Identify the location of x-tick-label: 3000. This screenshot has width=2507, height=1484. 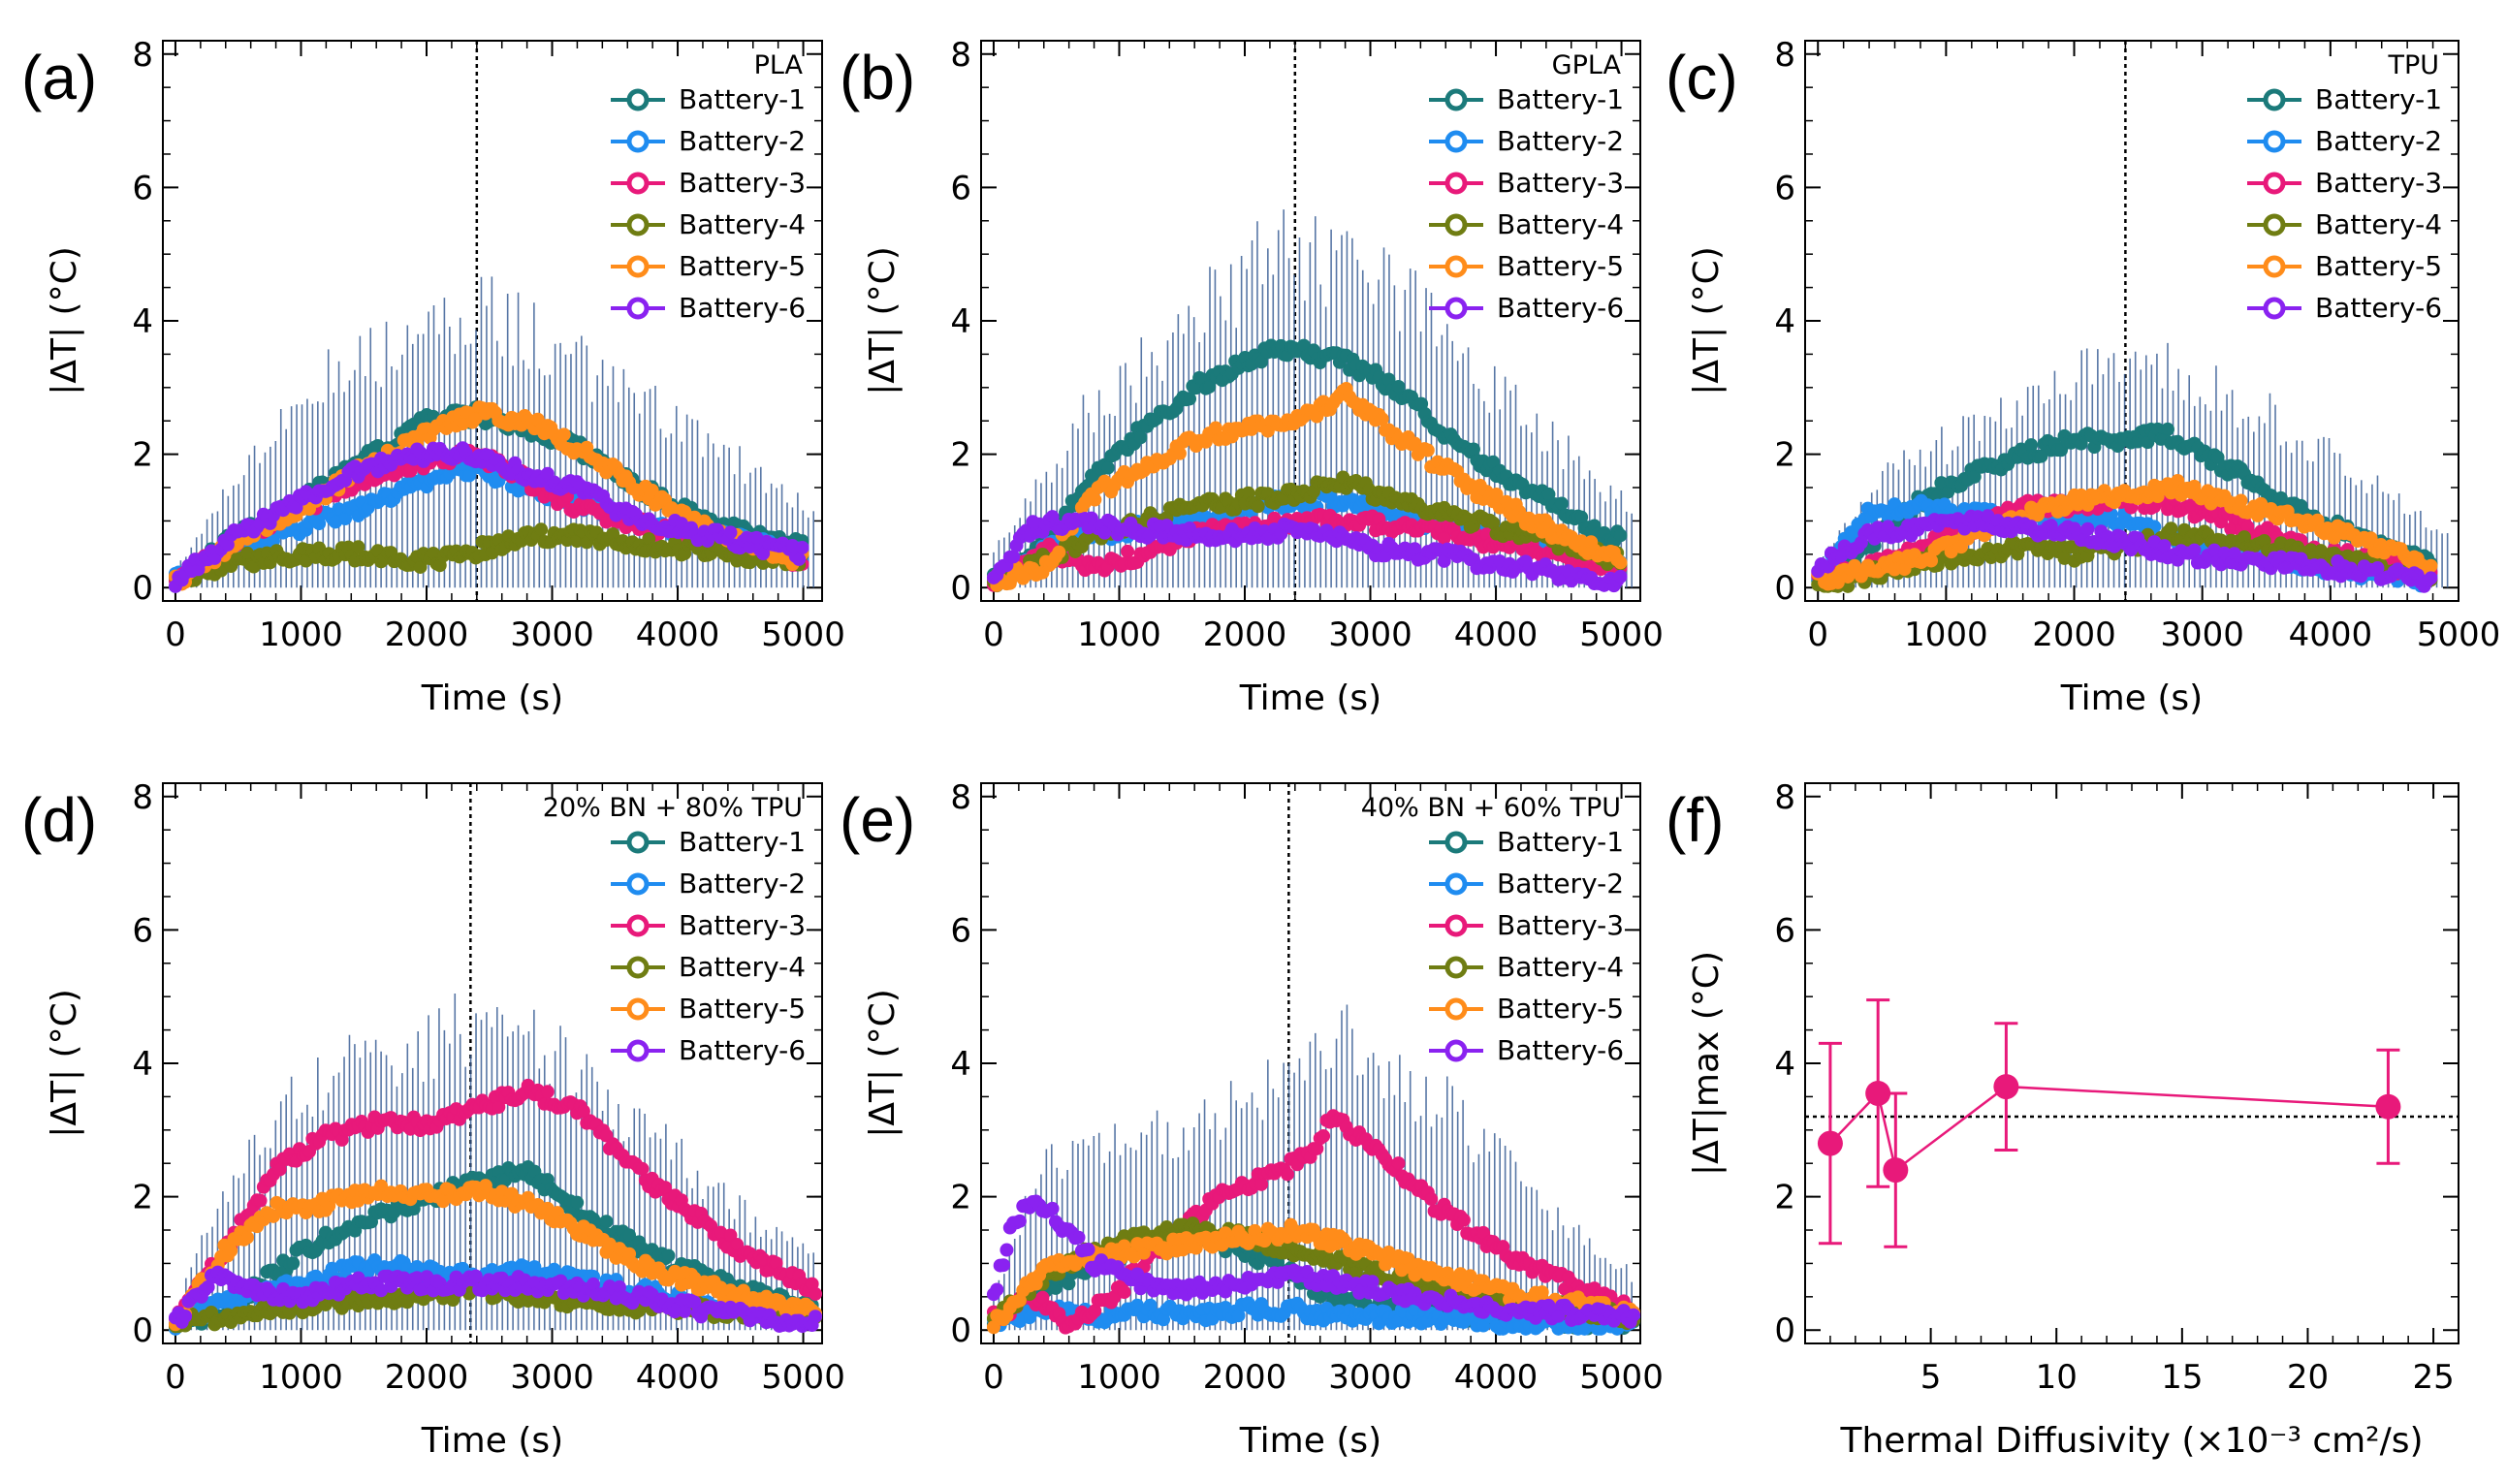
(552, 1377).